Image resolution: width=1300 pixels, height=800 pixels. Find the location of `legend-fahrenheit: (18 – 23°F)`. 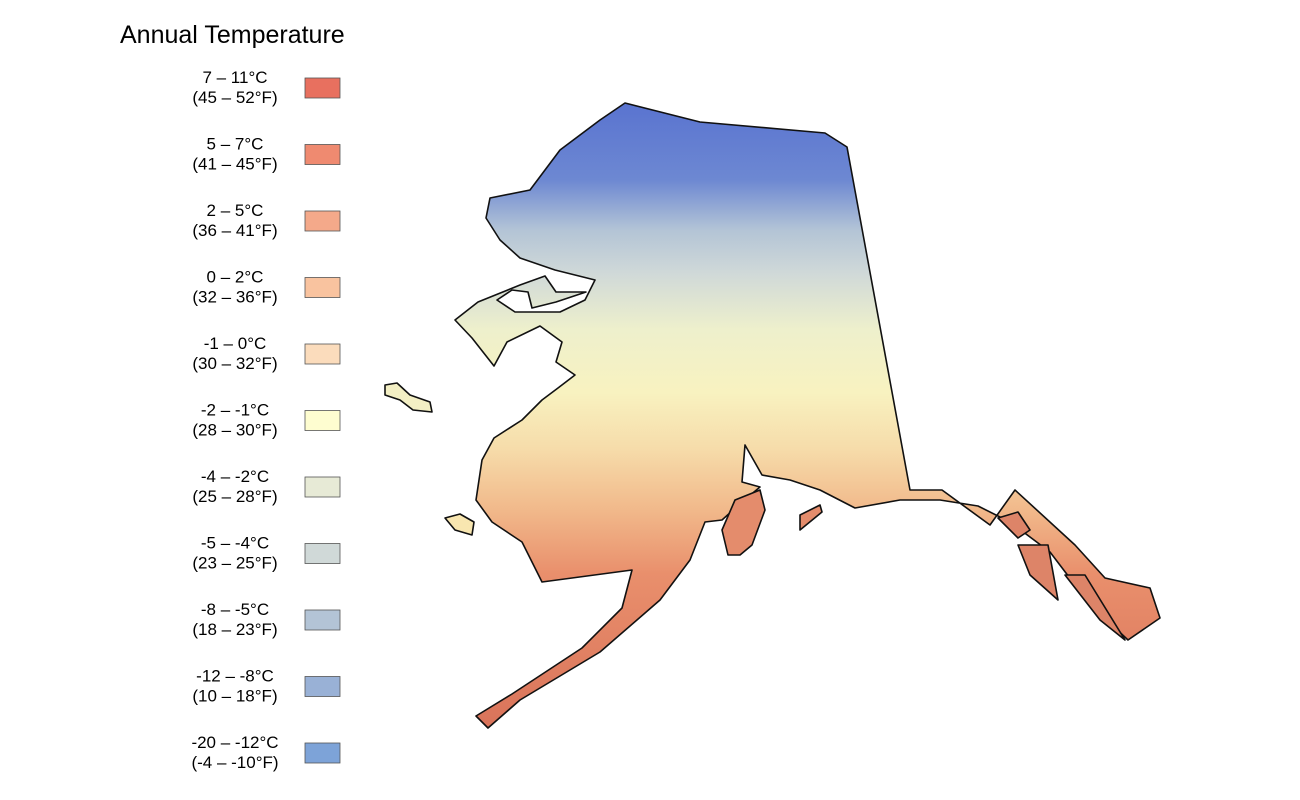

legend-fahrenheit: (18 – 23°F) is located at coordinates (234, 629).